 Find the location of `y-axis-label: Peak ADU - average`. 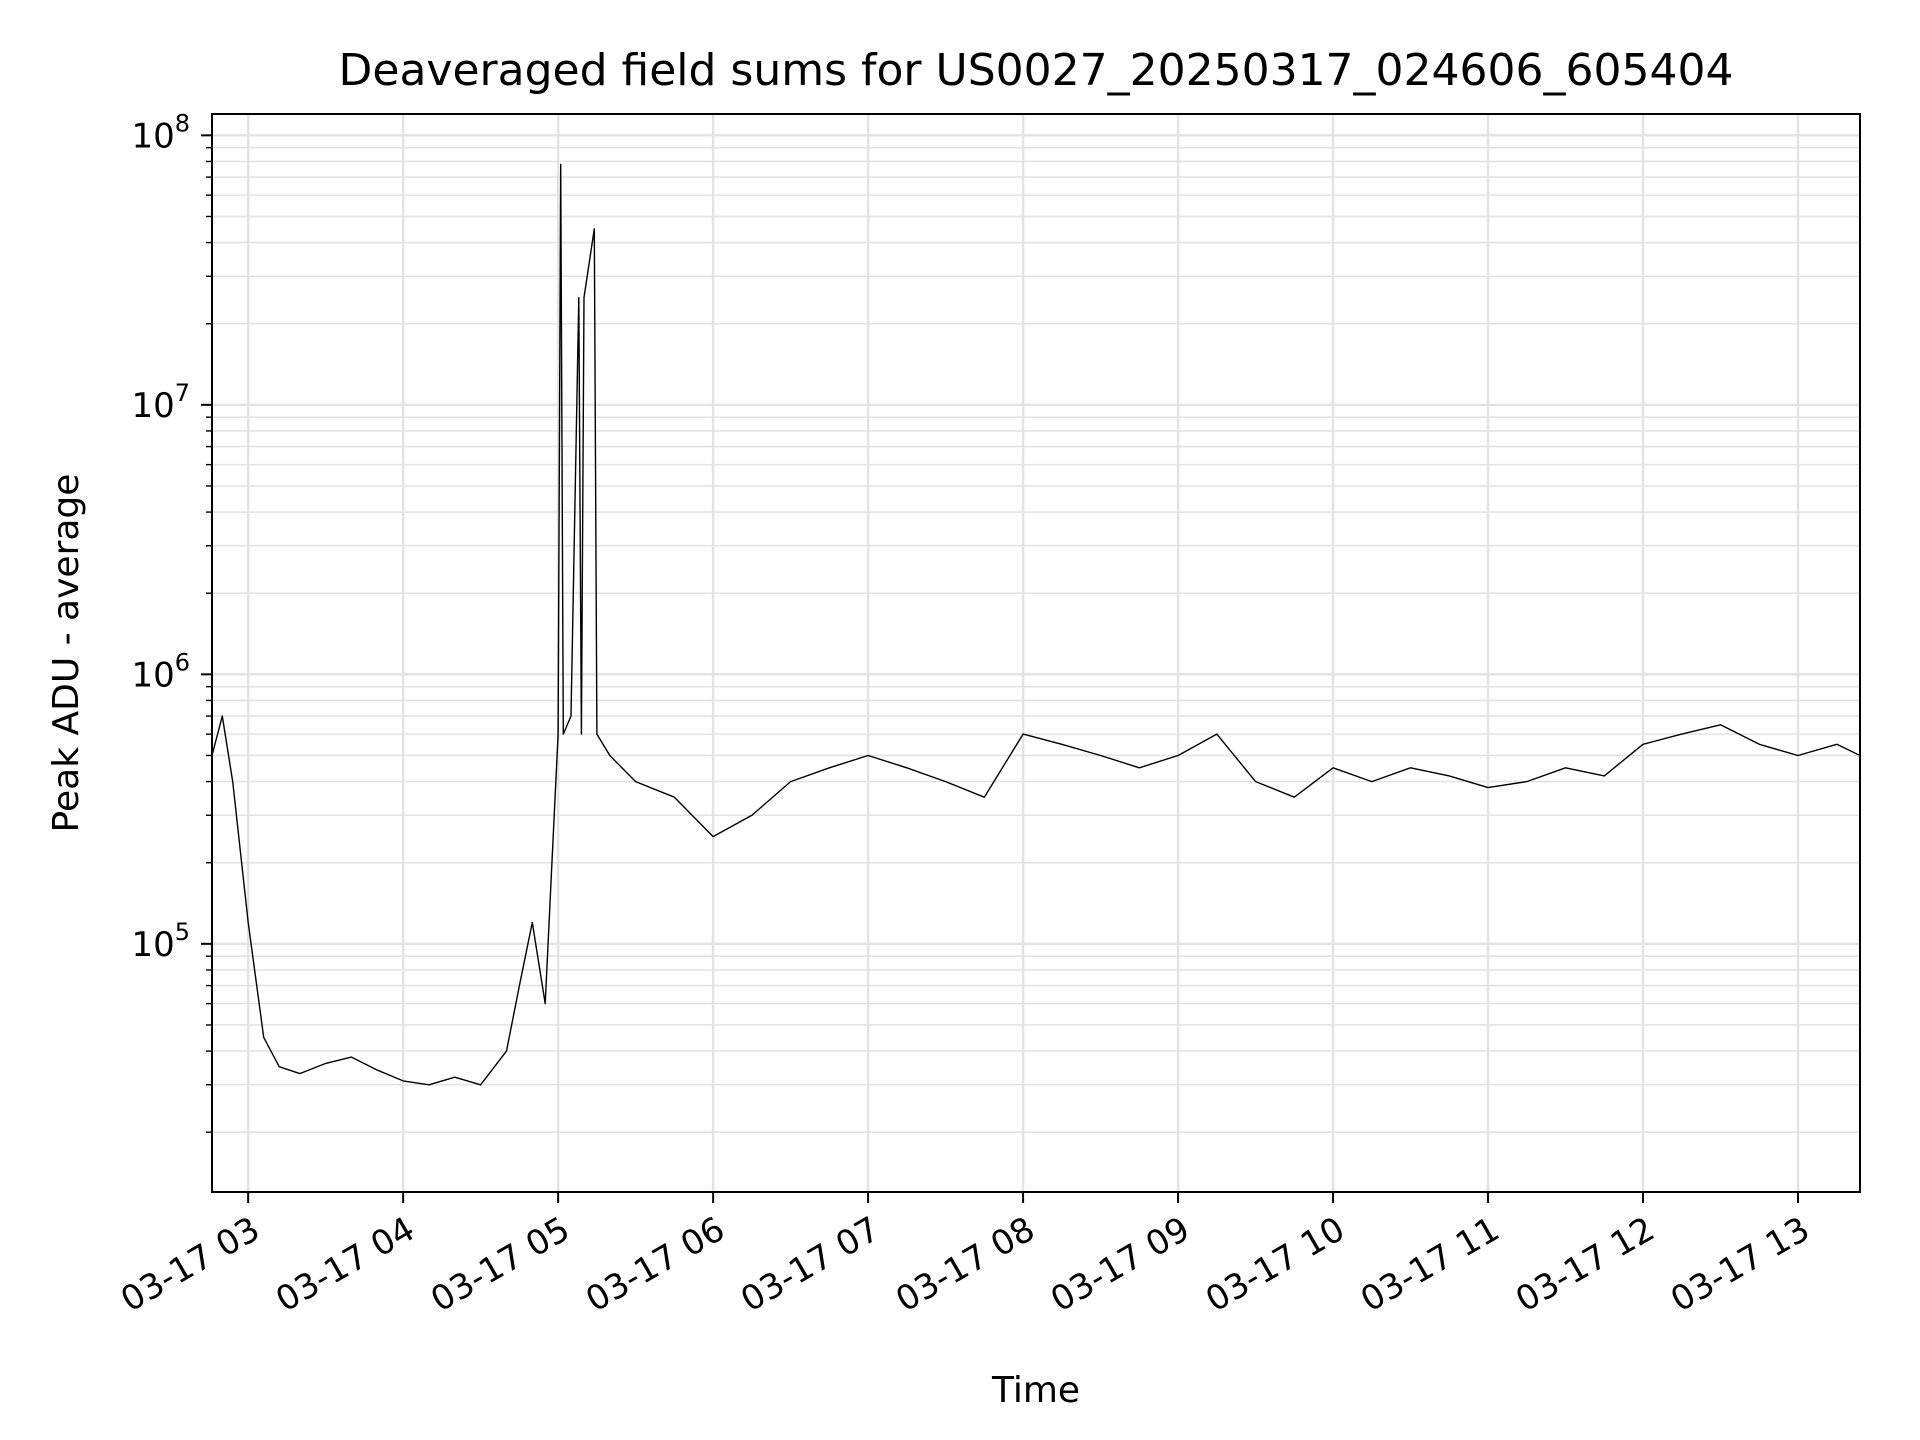

y-axis-label: Peak ADU - average is located at coordinates (66, 653).